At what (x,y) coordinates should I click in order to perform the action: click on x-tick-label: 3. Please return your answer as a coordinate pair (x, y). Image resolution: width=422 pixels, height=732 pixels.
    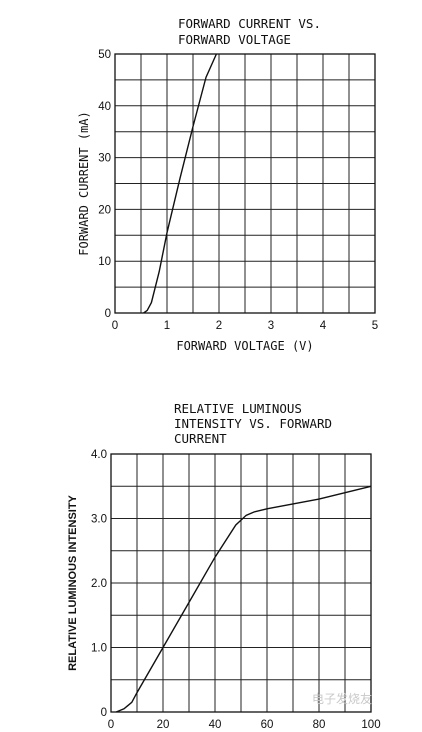
    Looking at the image, I should click on (271, 326).